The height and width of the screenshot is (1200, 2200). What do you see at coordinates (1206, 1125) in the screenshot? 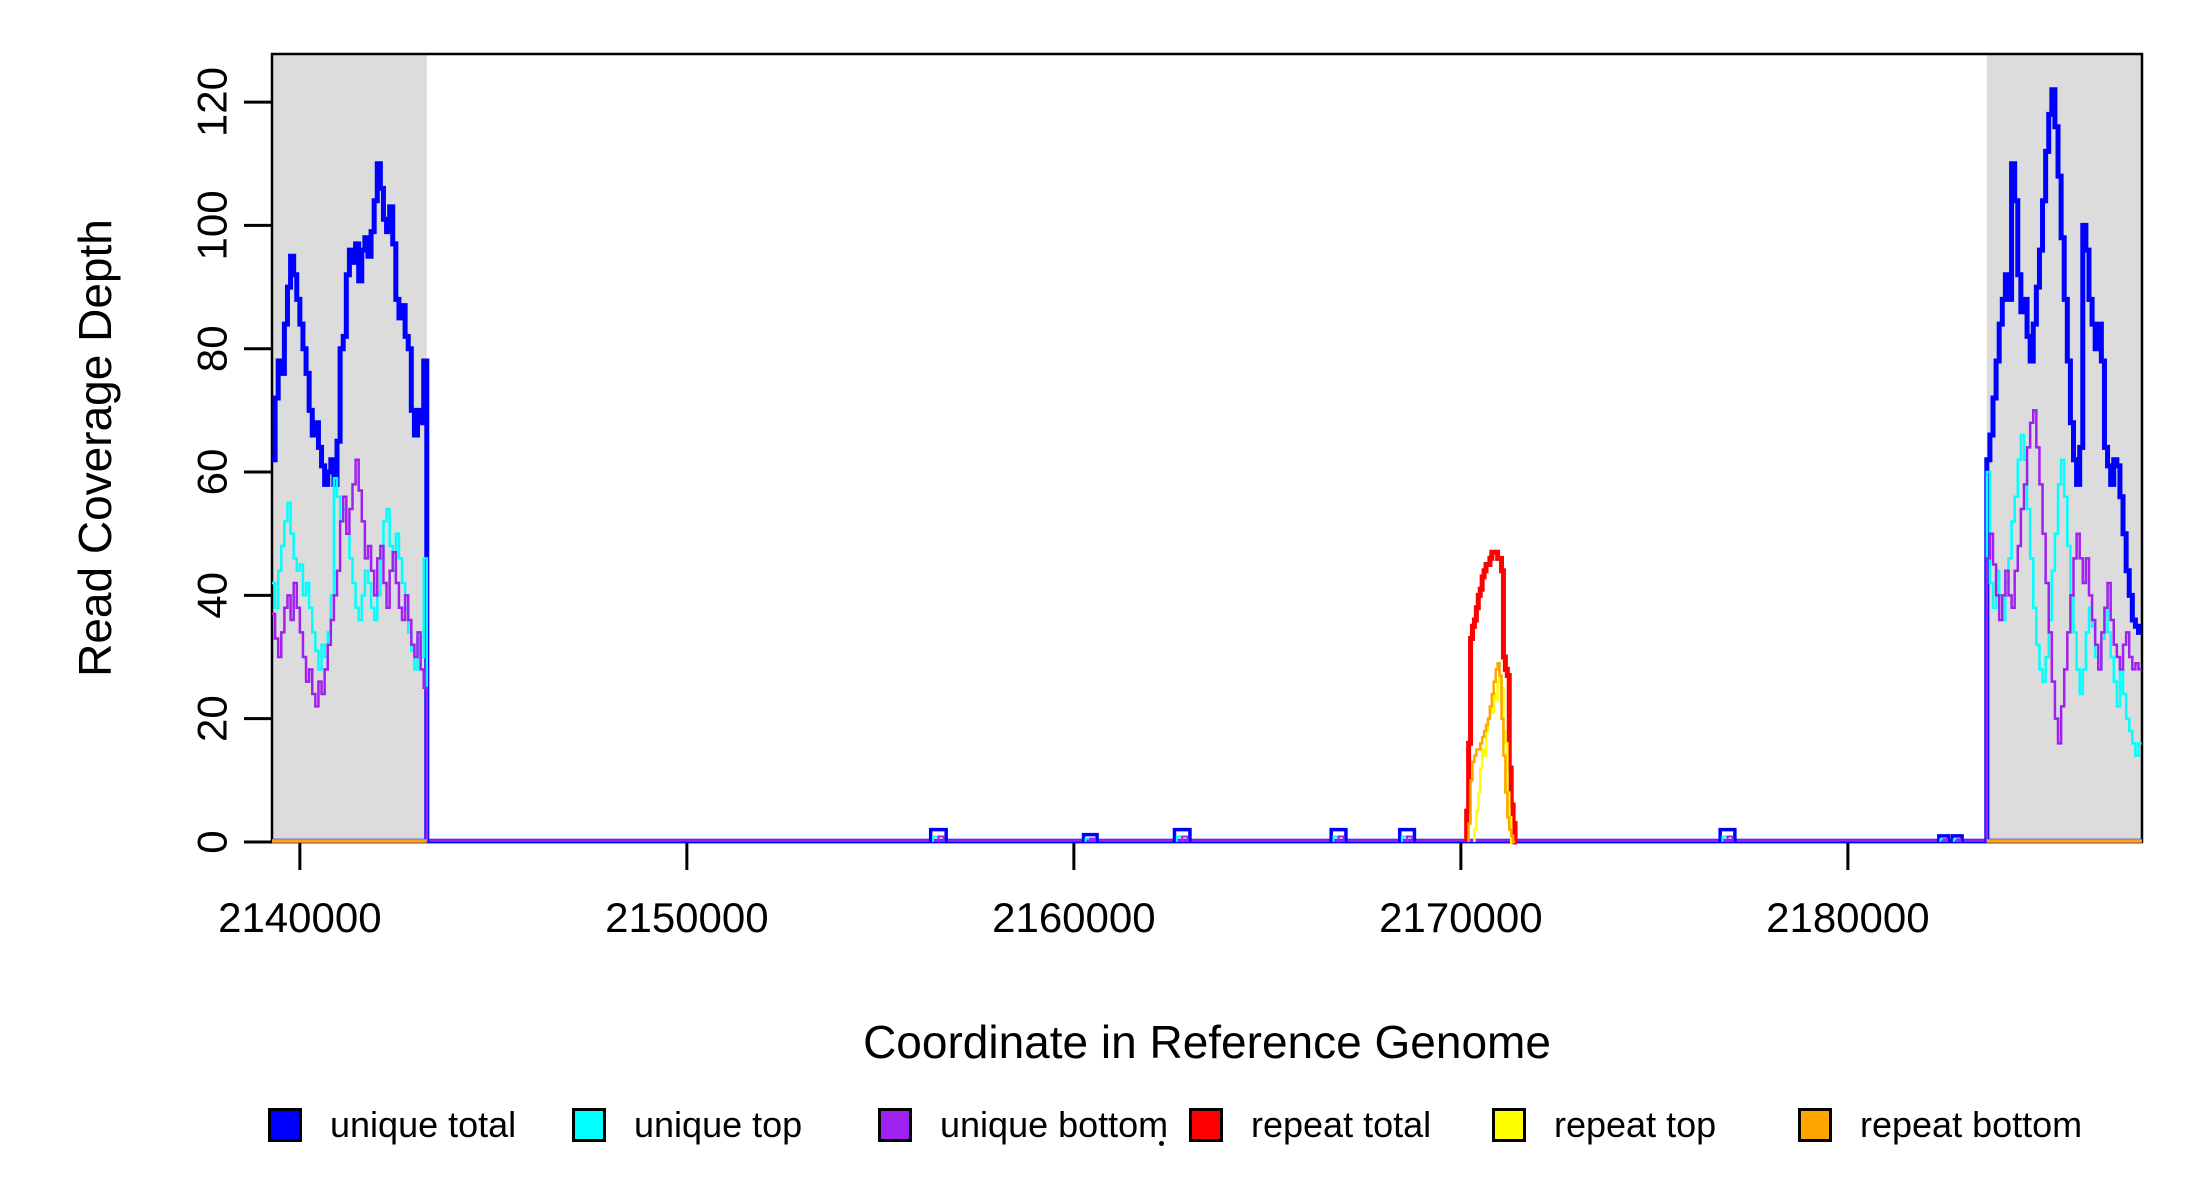
I see `repeat-total-swatch-icon` at bounding box center [1206, 1125].